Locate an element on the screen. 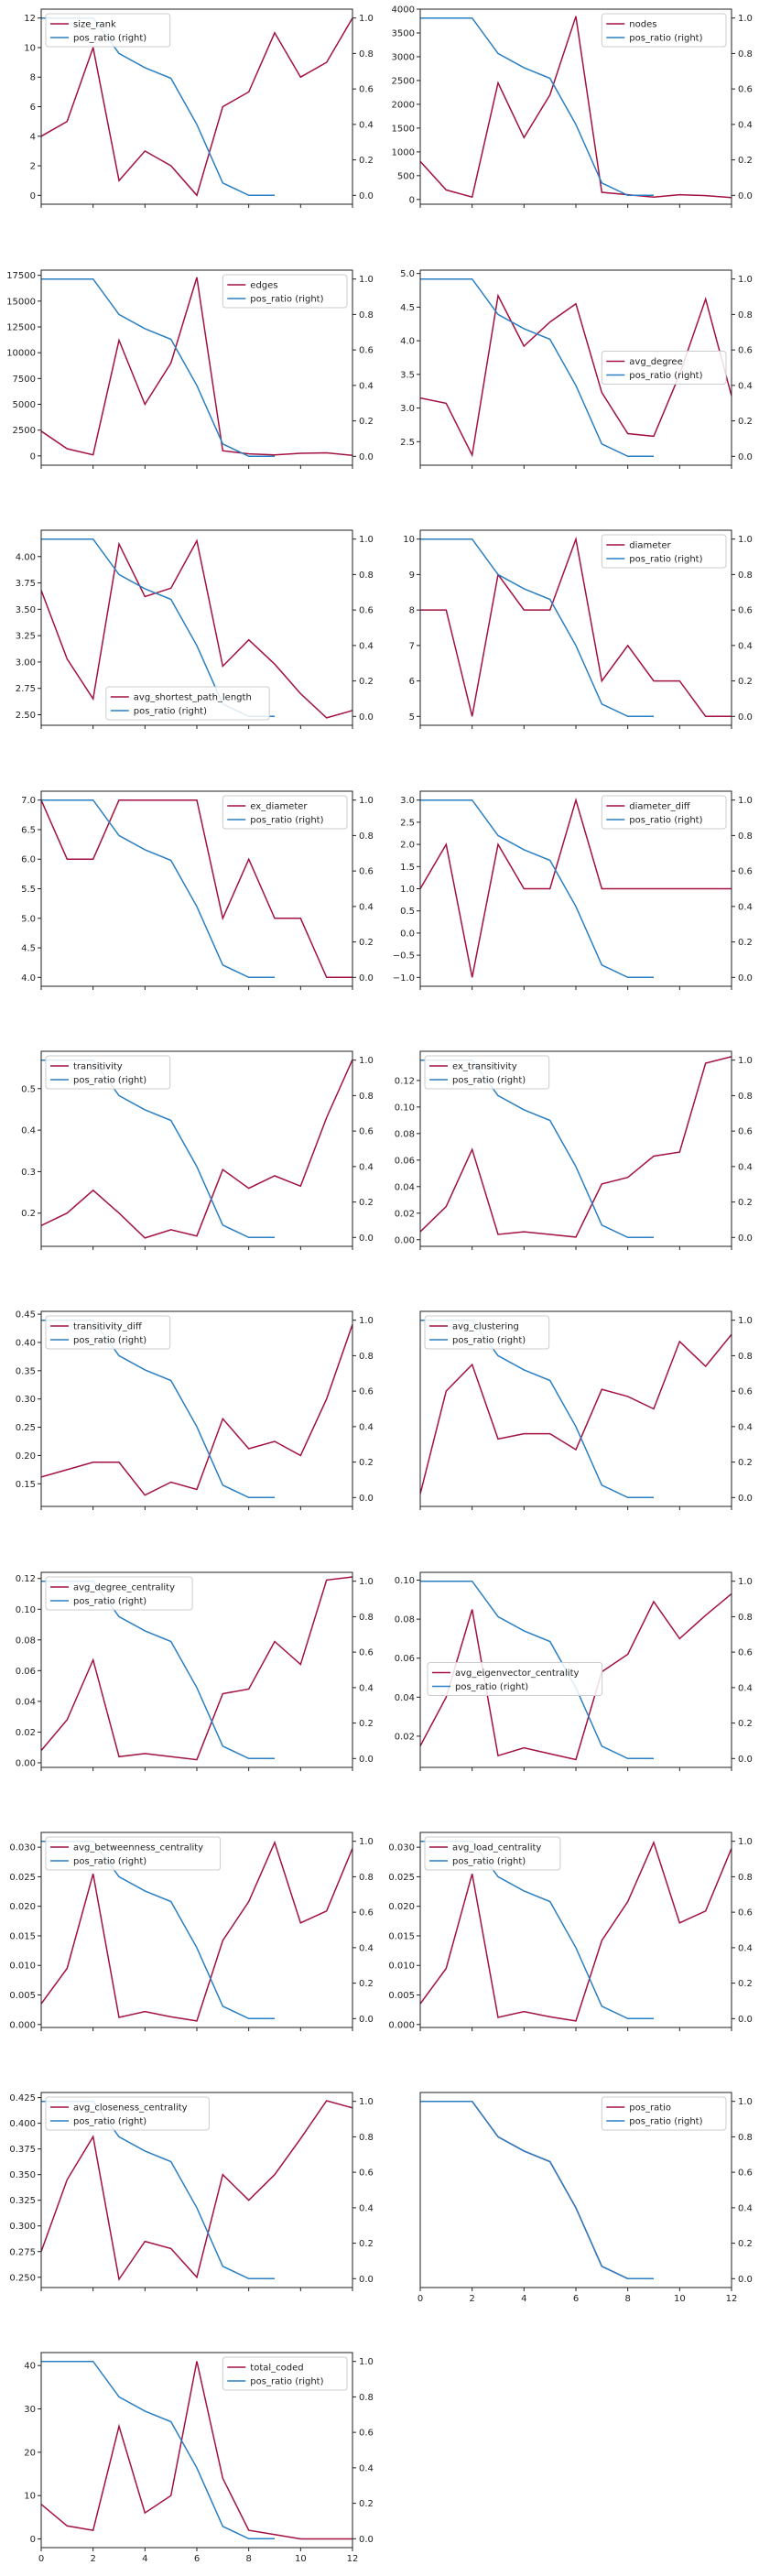 This screenshot has height=2576, width=759. y-tick-label-left: 0.10 is located at coordinates (405, 1108).